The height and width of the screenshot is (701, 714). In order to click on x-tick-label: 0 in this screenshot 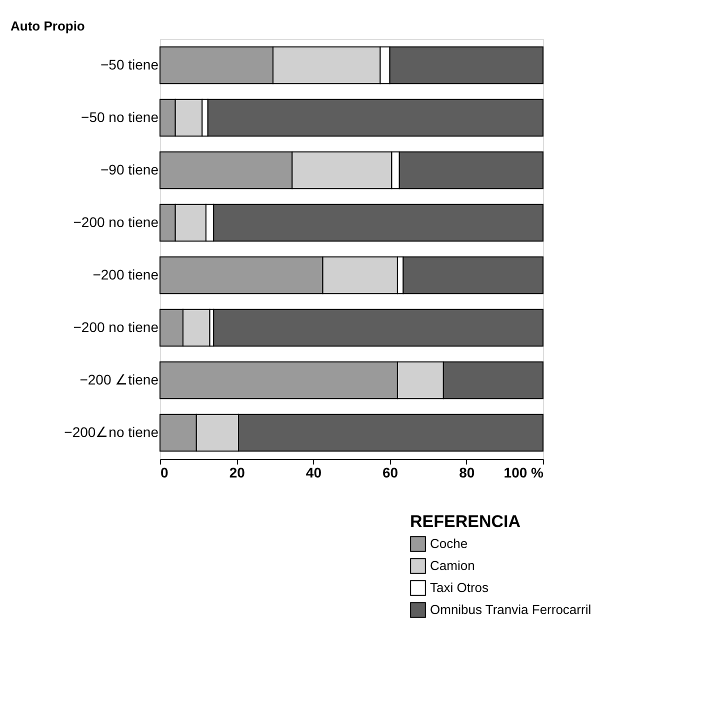, I will do `click(164, 472)`.